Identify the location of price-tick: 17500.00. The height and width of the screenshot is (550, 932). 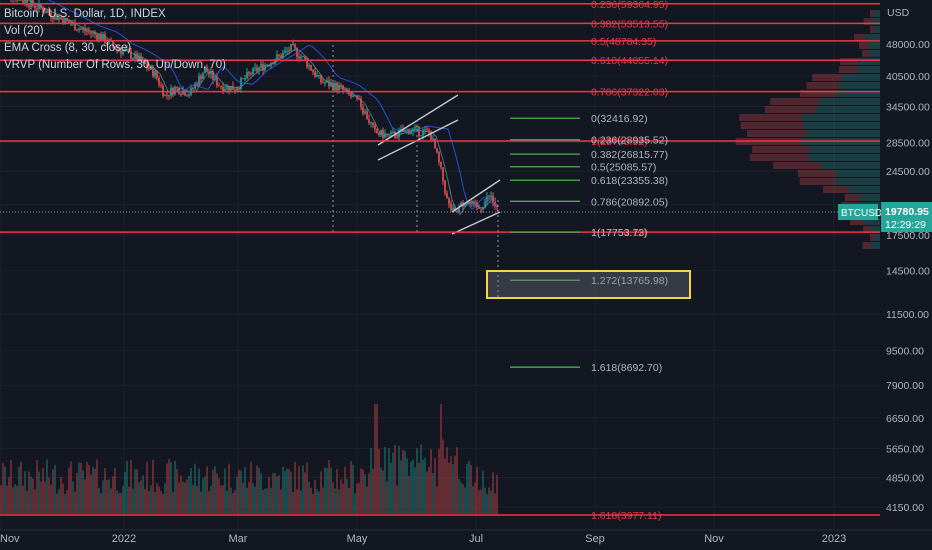
(908, 236).